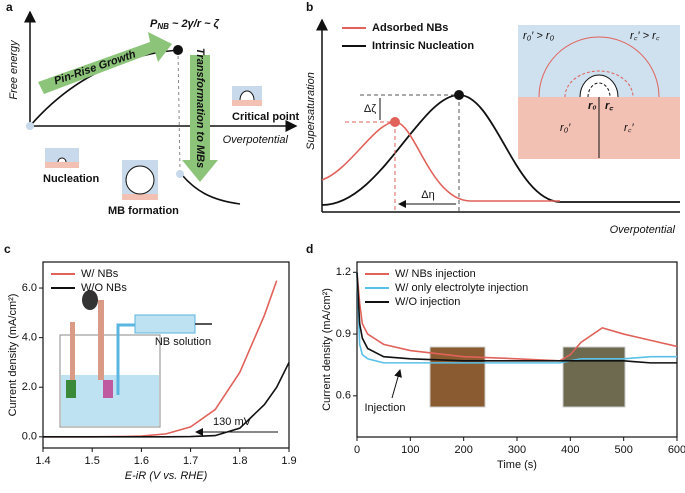 The width and height of the screenshot is (685, 493). Describe the element at coordinates (183, 342) in the screenshot. I see `annotation: NB solution` at that location.